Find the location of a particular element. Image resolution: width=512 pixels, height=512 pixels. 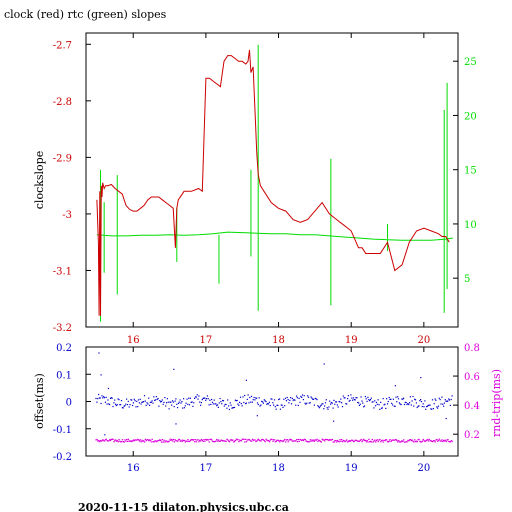

bottom-right-axis: 0.2 0.4 0.6 0.8 is located at coordinates (466, 392).